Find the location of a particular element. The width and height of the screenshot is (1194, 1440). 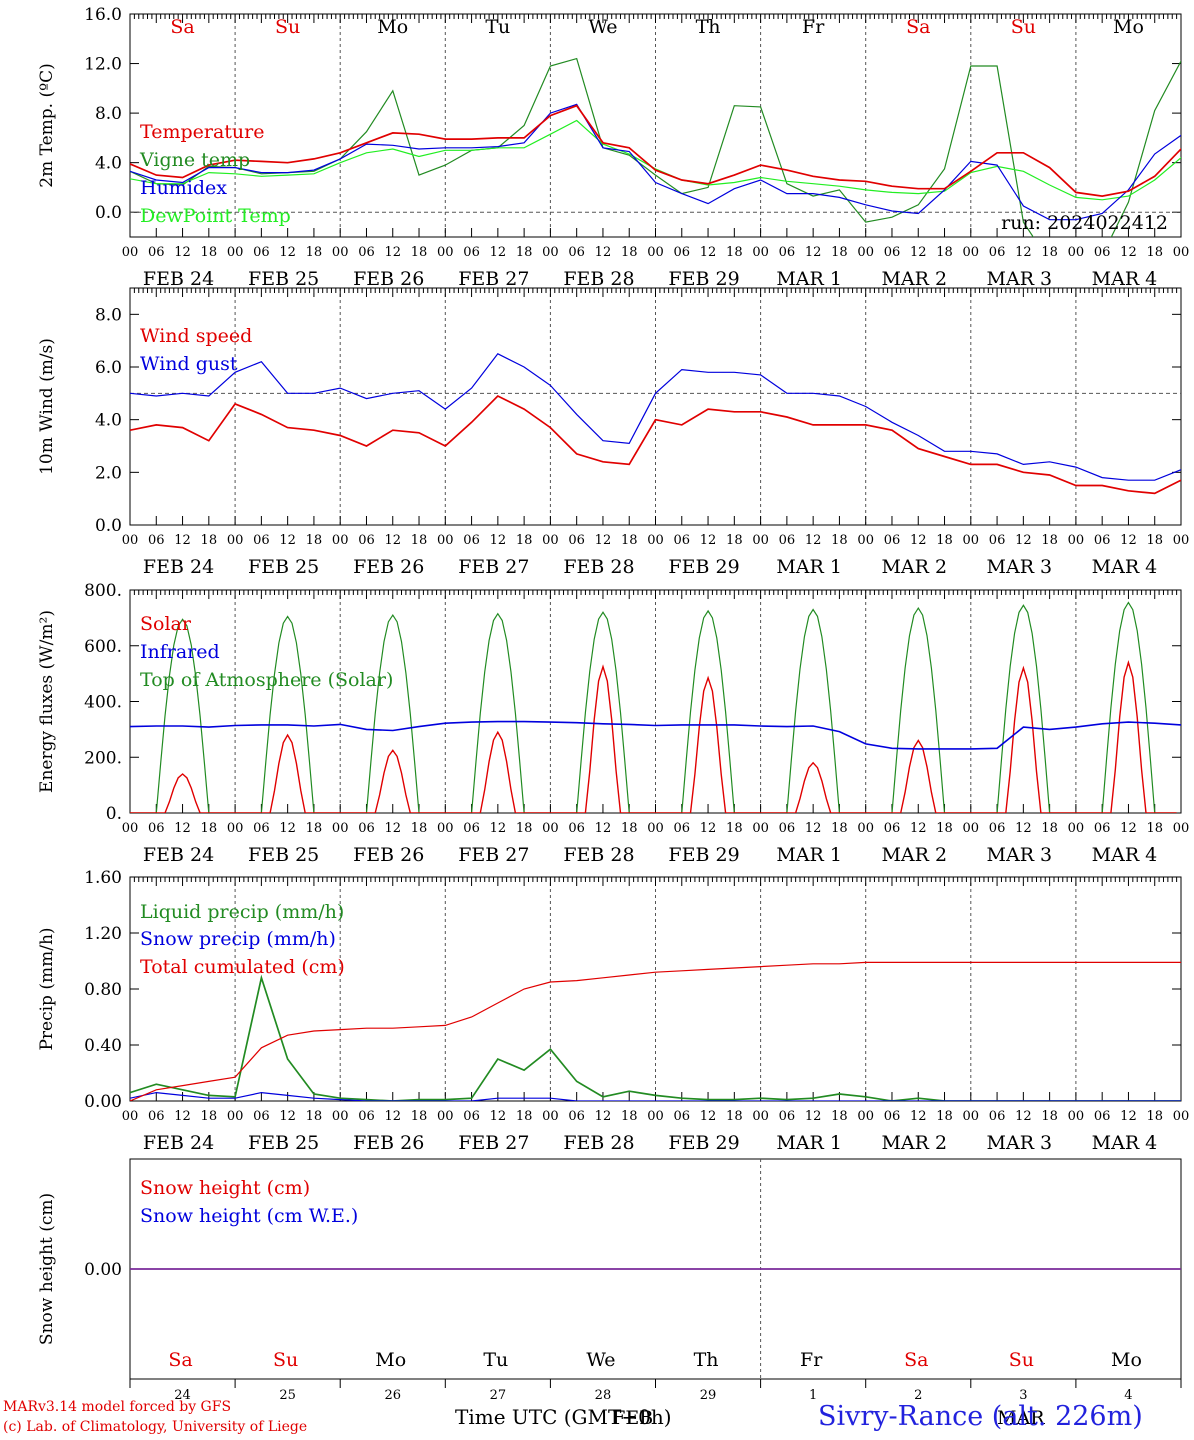

legend-entry: Wind speed is located at coordinates (196, 336).